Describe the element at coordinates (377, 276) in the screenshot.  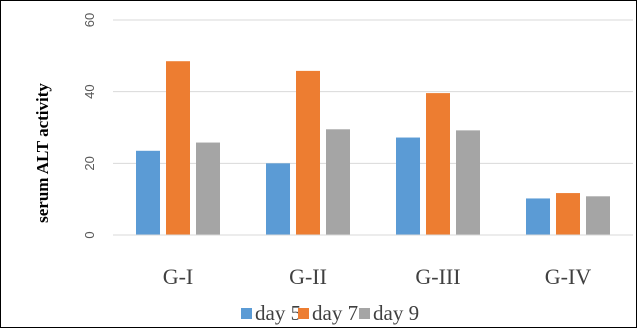
I see `x-axis-tick-labels: G-I G-II G-III G-IV` at that location.